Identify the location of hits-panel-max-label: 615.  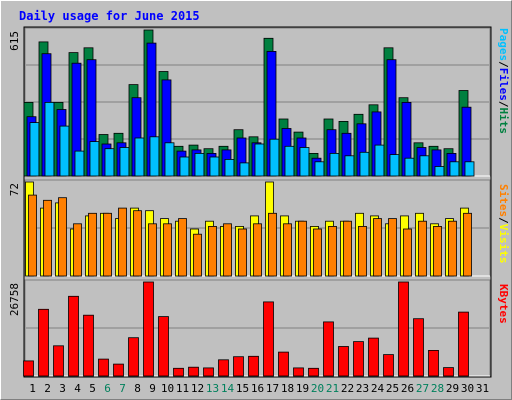
(14, 41).